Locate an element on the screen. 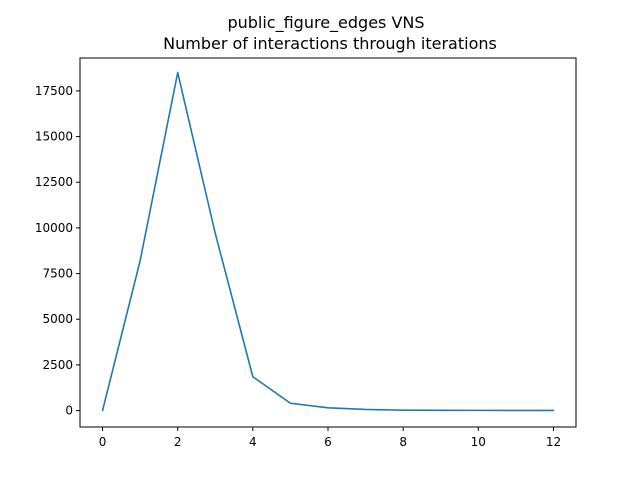 Image resolution: width=640 pixels, height=480 pixels. x-tick-label: 10 is located at coordinates (478, 442).